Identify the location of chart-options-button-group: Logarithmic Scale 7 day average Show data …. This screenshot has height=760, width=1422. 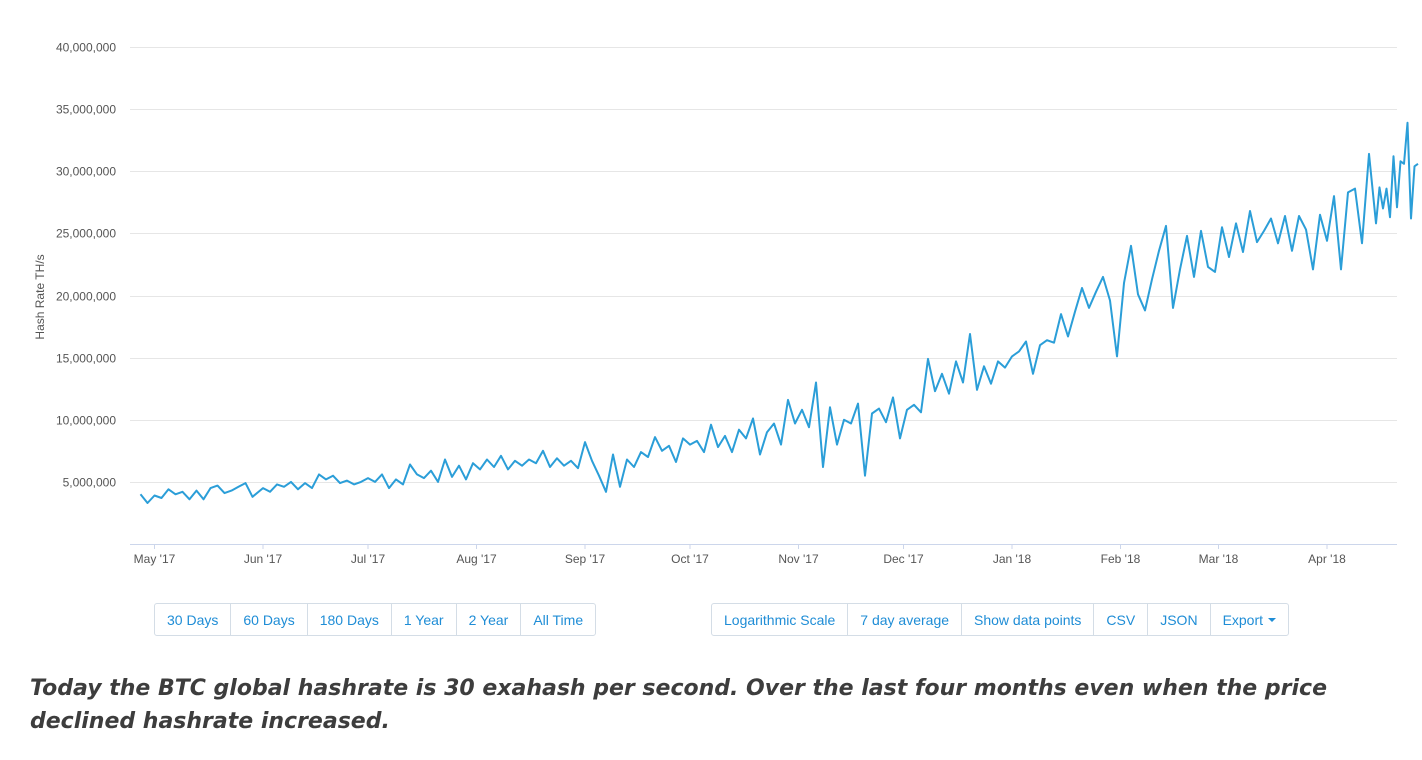
(1000, 619).